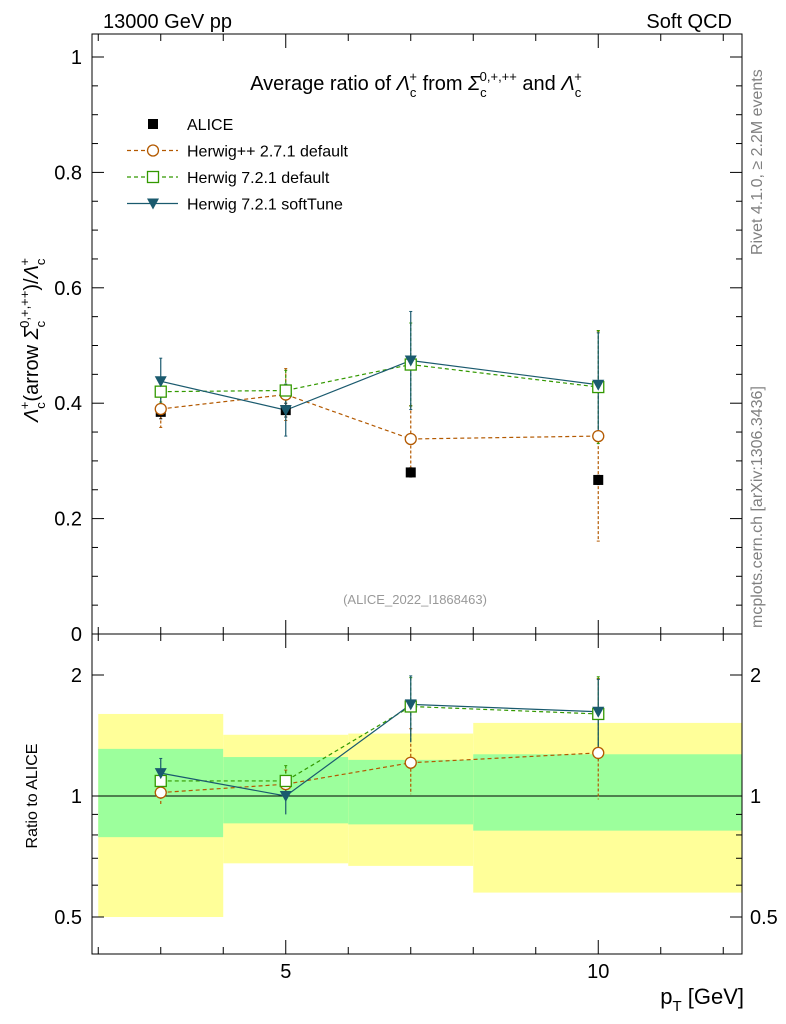 Image resolution: width=786 pixels, height=1024 pixels. I want to click on legend-label: Herwig++ 2.7.1 default, so click(268, 152).